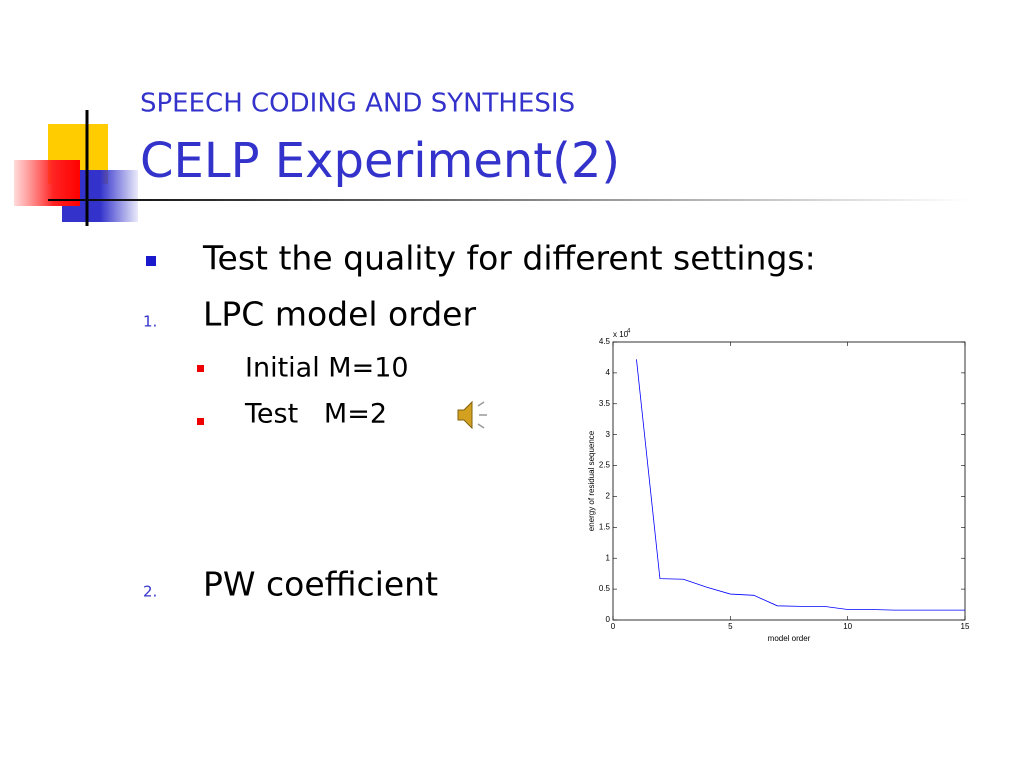 The width and height of the screenshot is (1024, 768). I want to click on y-tick-label: 1.5, so click(605, 526).